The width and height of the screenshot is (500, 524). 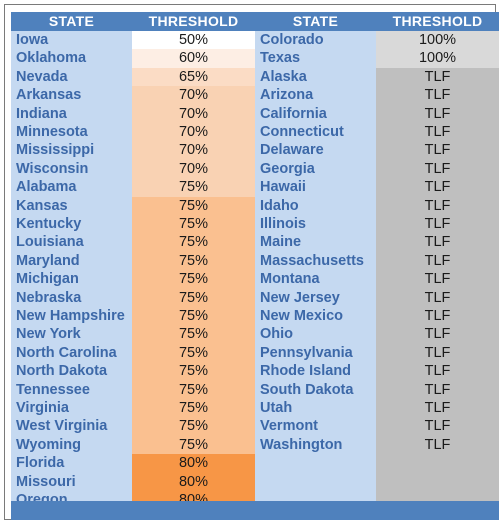 What do you see at coordinates (306, 371) in the screenshot?
I see `right-state-cell: Rhode Island` at bounding box center [306, 371].